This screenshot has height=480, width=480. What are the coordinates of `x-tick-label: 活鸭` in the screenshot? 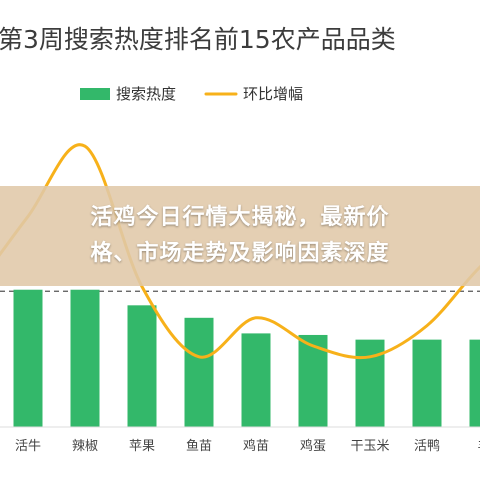 It's located at (427, 446).